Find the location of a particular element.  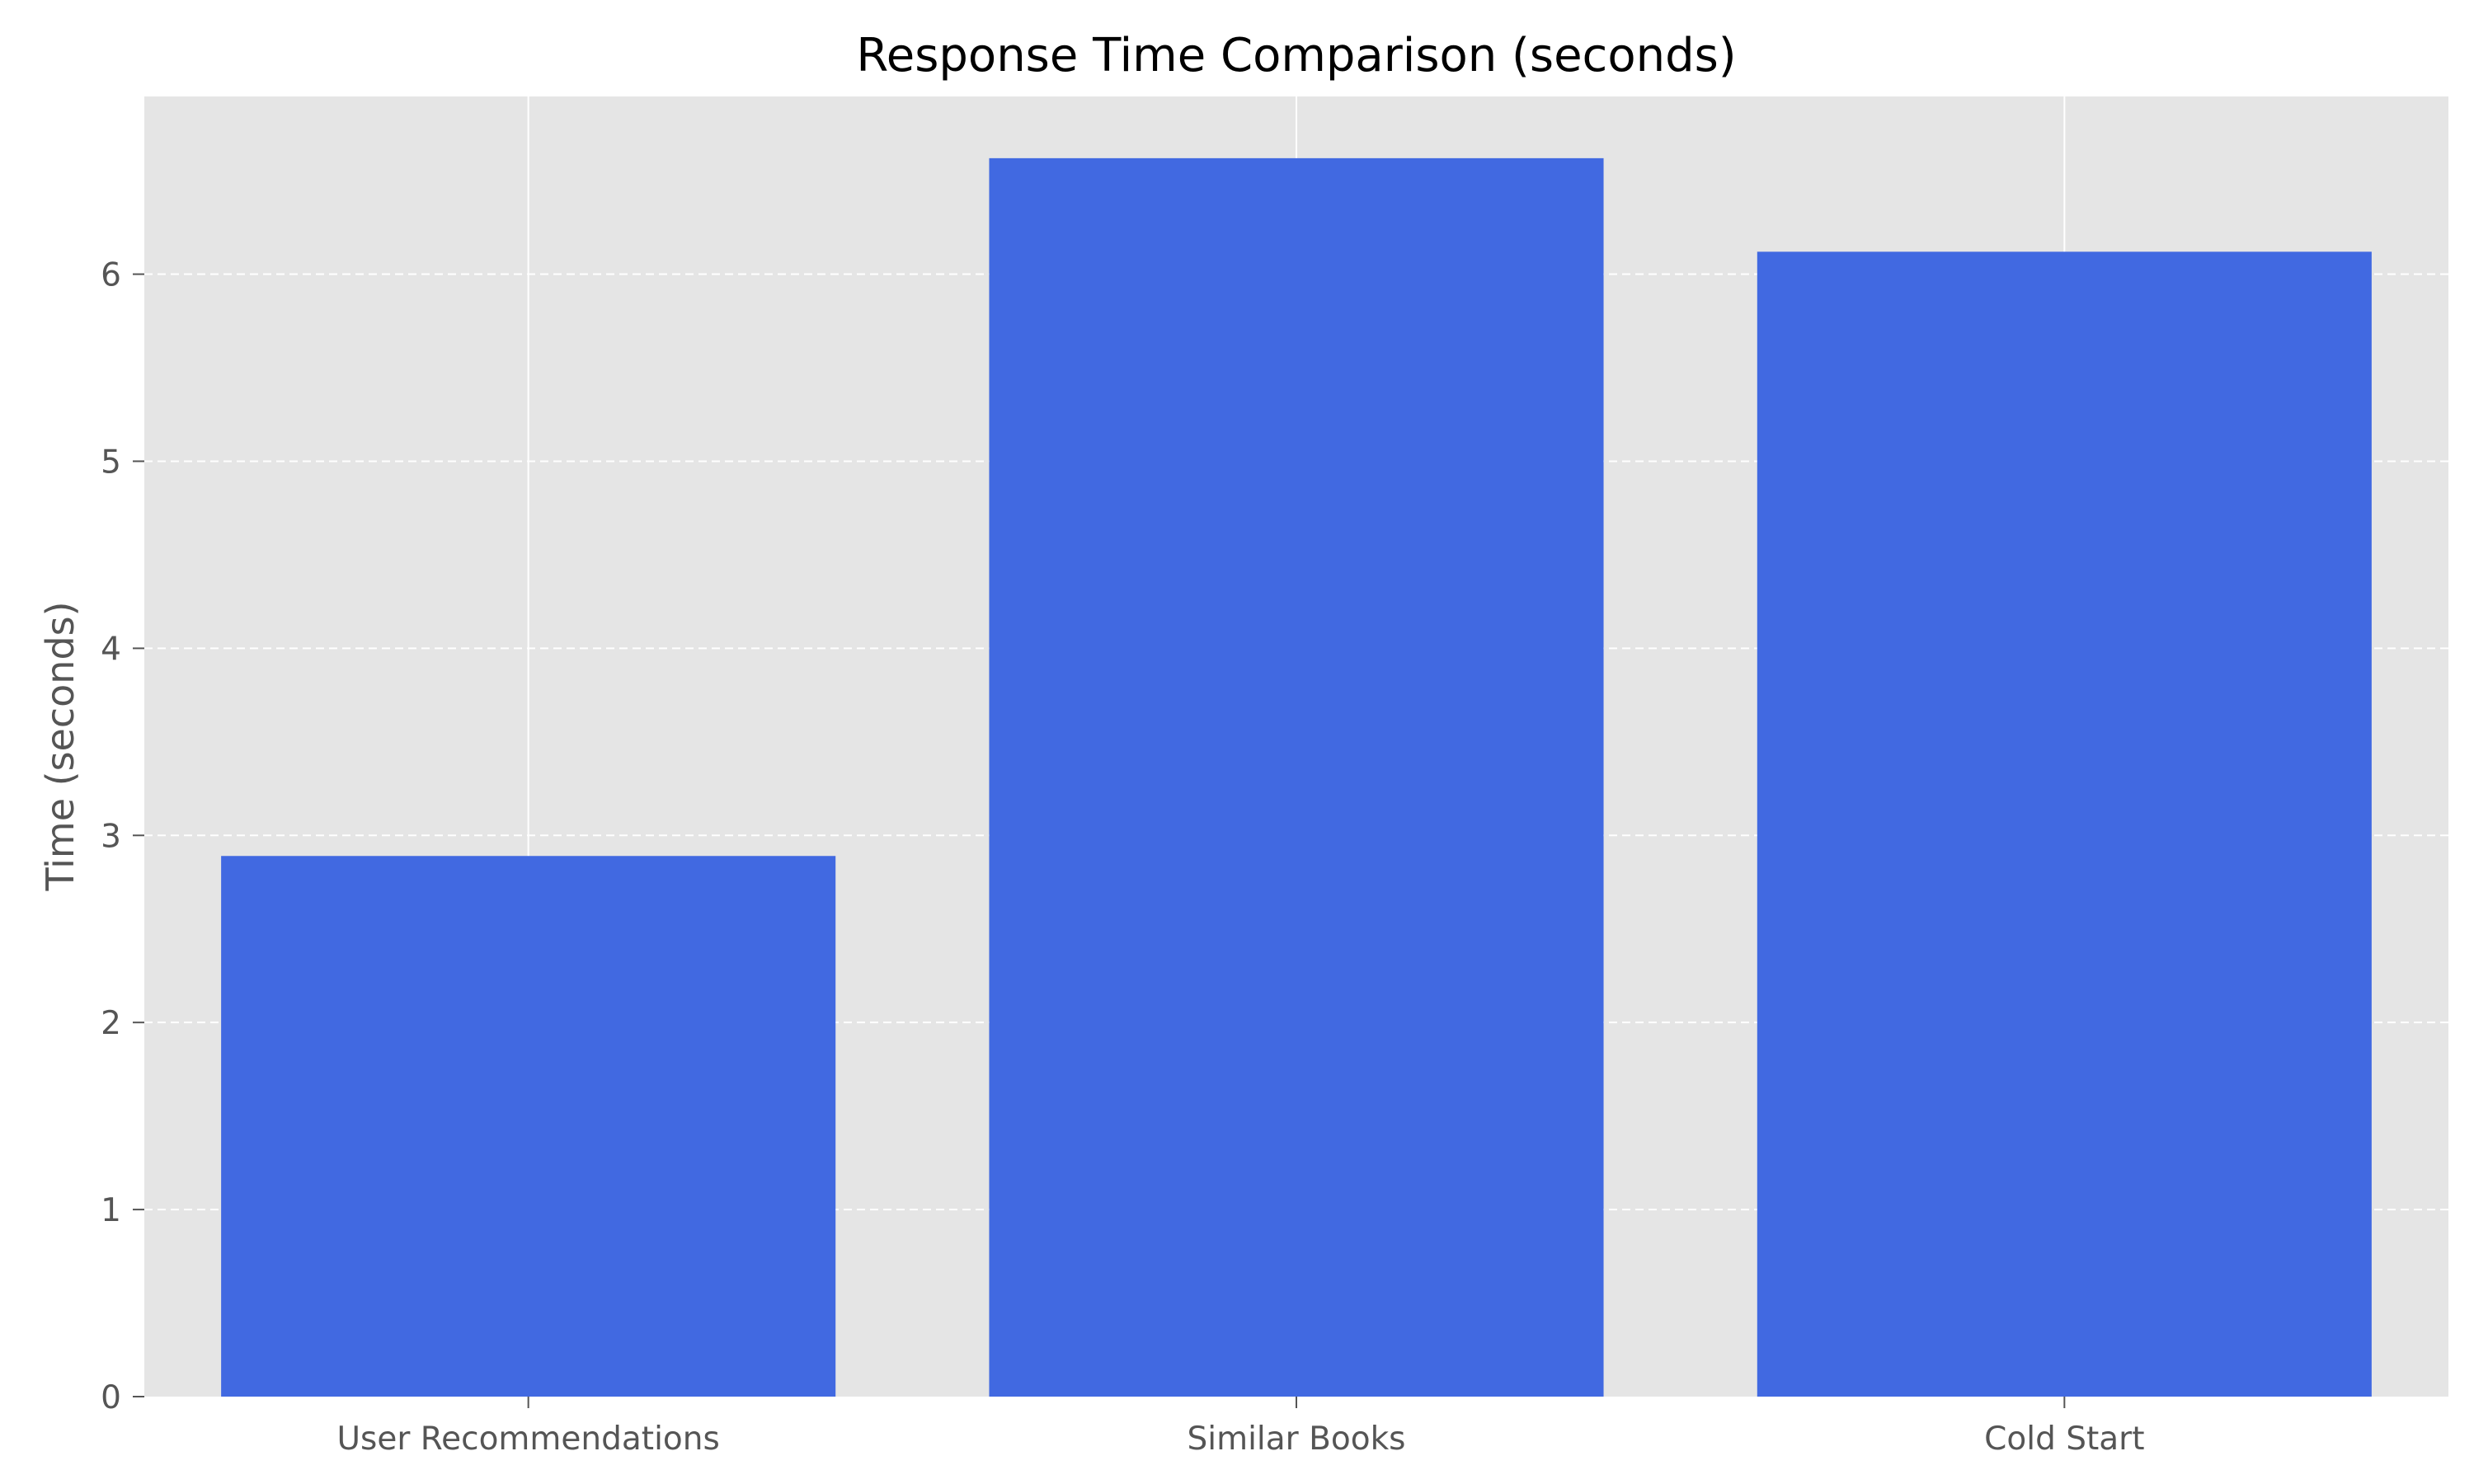

y-axis-label: Time (seconds) is located at coordinates (60, 746).